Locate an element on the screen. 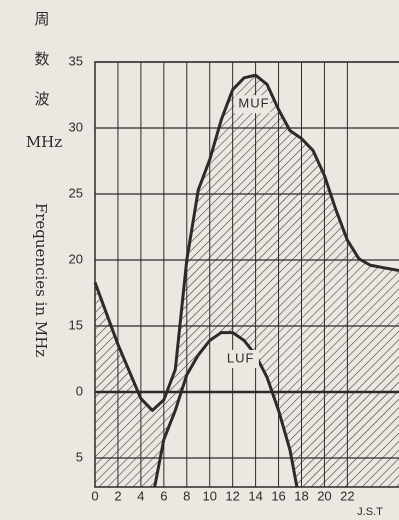 Image resolution: width=399 pixels, height=520 pixels. y-axis-label: Frequencies in MHz is located at coordinates (41, 280).